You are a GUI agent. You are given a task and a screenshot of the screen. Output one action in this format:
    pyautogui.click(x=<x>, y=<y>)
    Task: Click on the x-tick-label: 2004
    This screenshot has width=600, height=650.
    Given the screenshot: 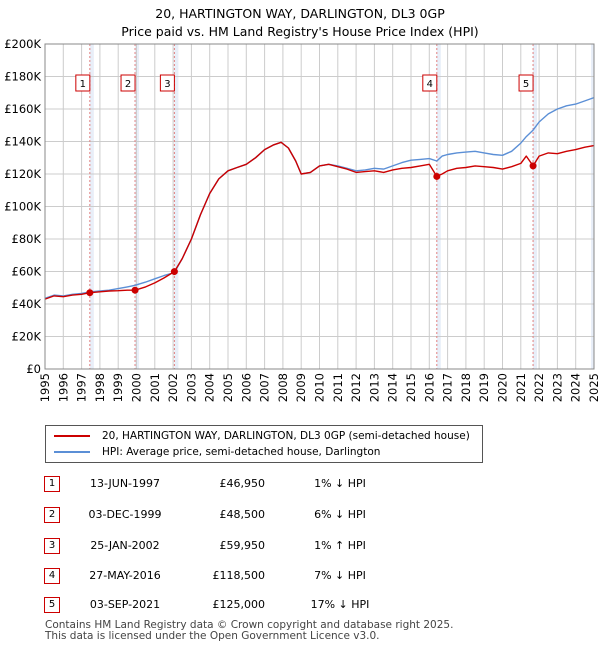 What is the action you would take?
    pyautogui.click(x=210, y=387)
    